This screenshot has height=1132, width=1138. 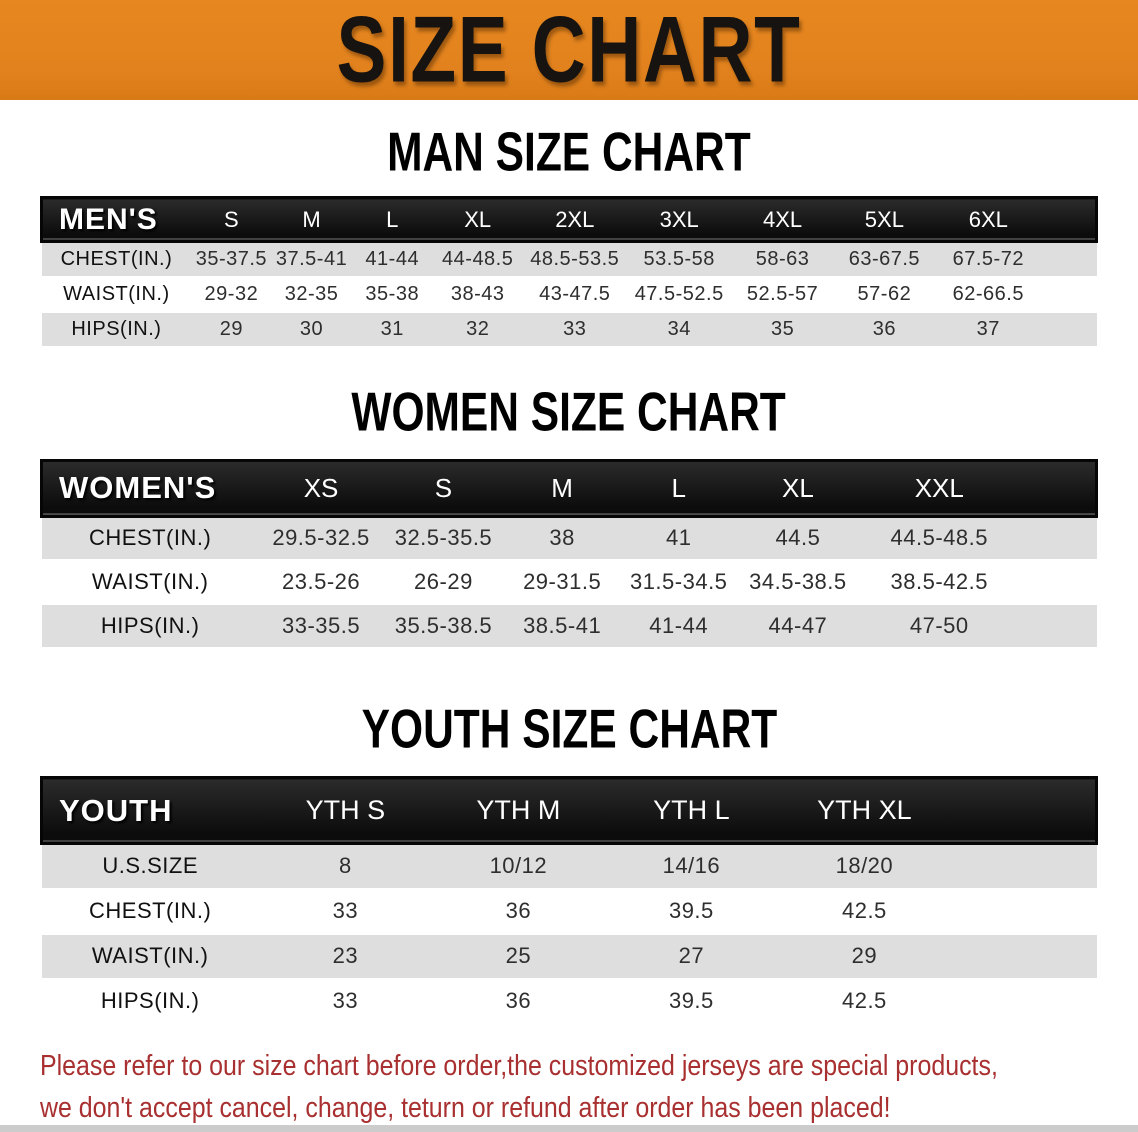 What do you see at coordinates (311, 259) in the screenshot?
I see `size-value: 37.5-41` at bounding box center [311, 259].